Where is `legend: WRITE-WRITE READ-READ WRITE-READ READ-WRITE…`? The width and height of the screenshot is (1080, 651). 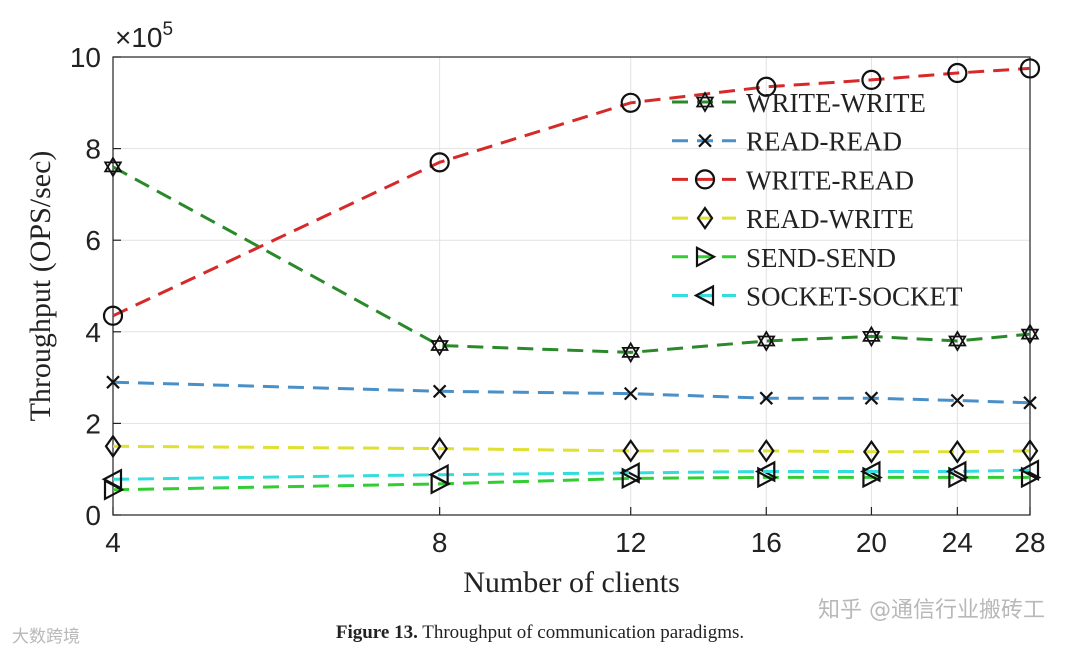 legend: WRITE-WRITE READ-READ WRITE-READ READ-WRITE… is located at coordinates (817, 200).